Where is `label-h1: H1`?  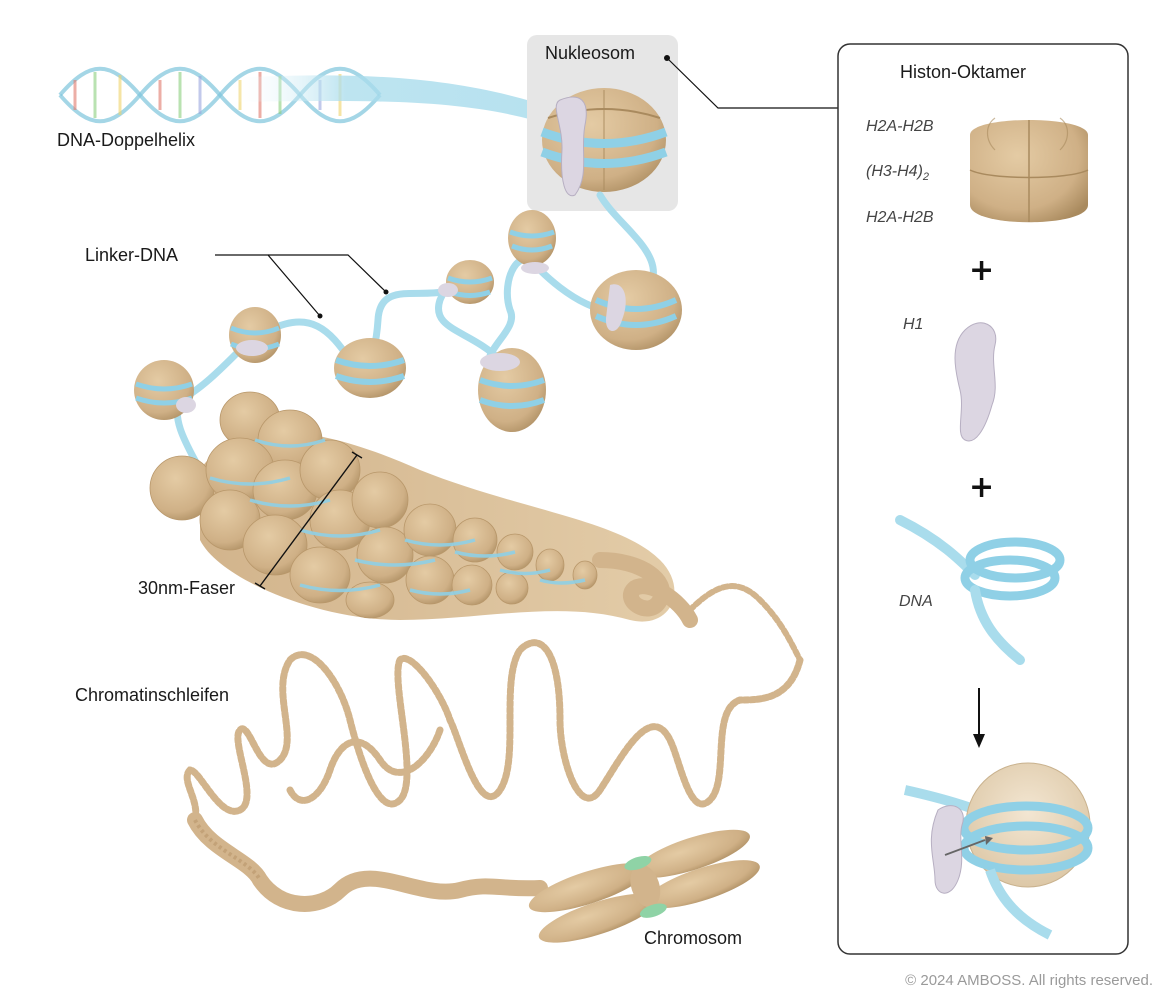 label-h1: H1 is located at coordinates (913, 324).